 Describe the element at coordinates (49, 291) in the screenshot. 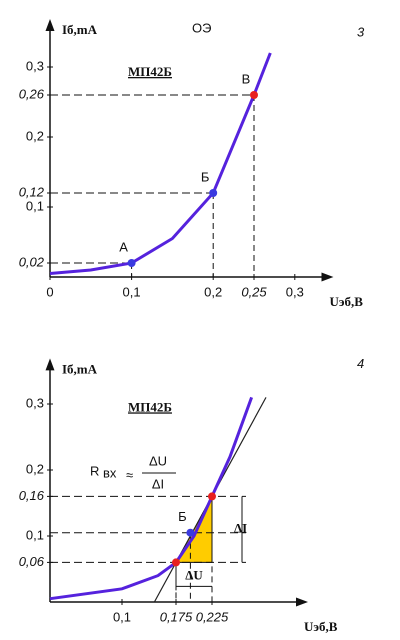

I see `x-tick-label: 0` at that location.